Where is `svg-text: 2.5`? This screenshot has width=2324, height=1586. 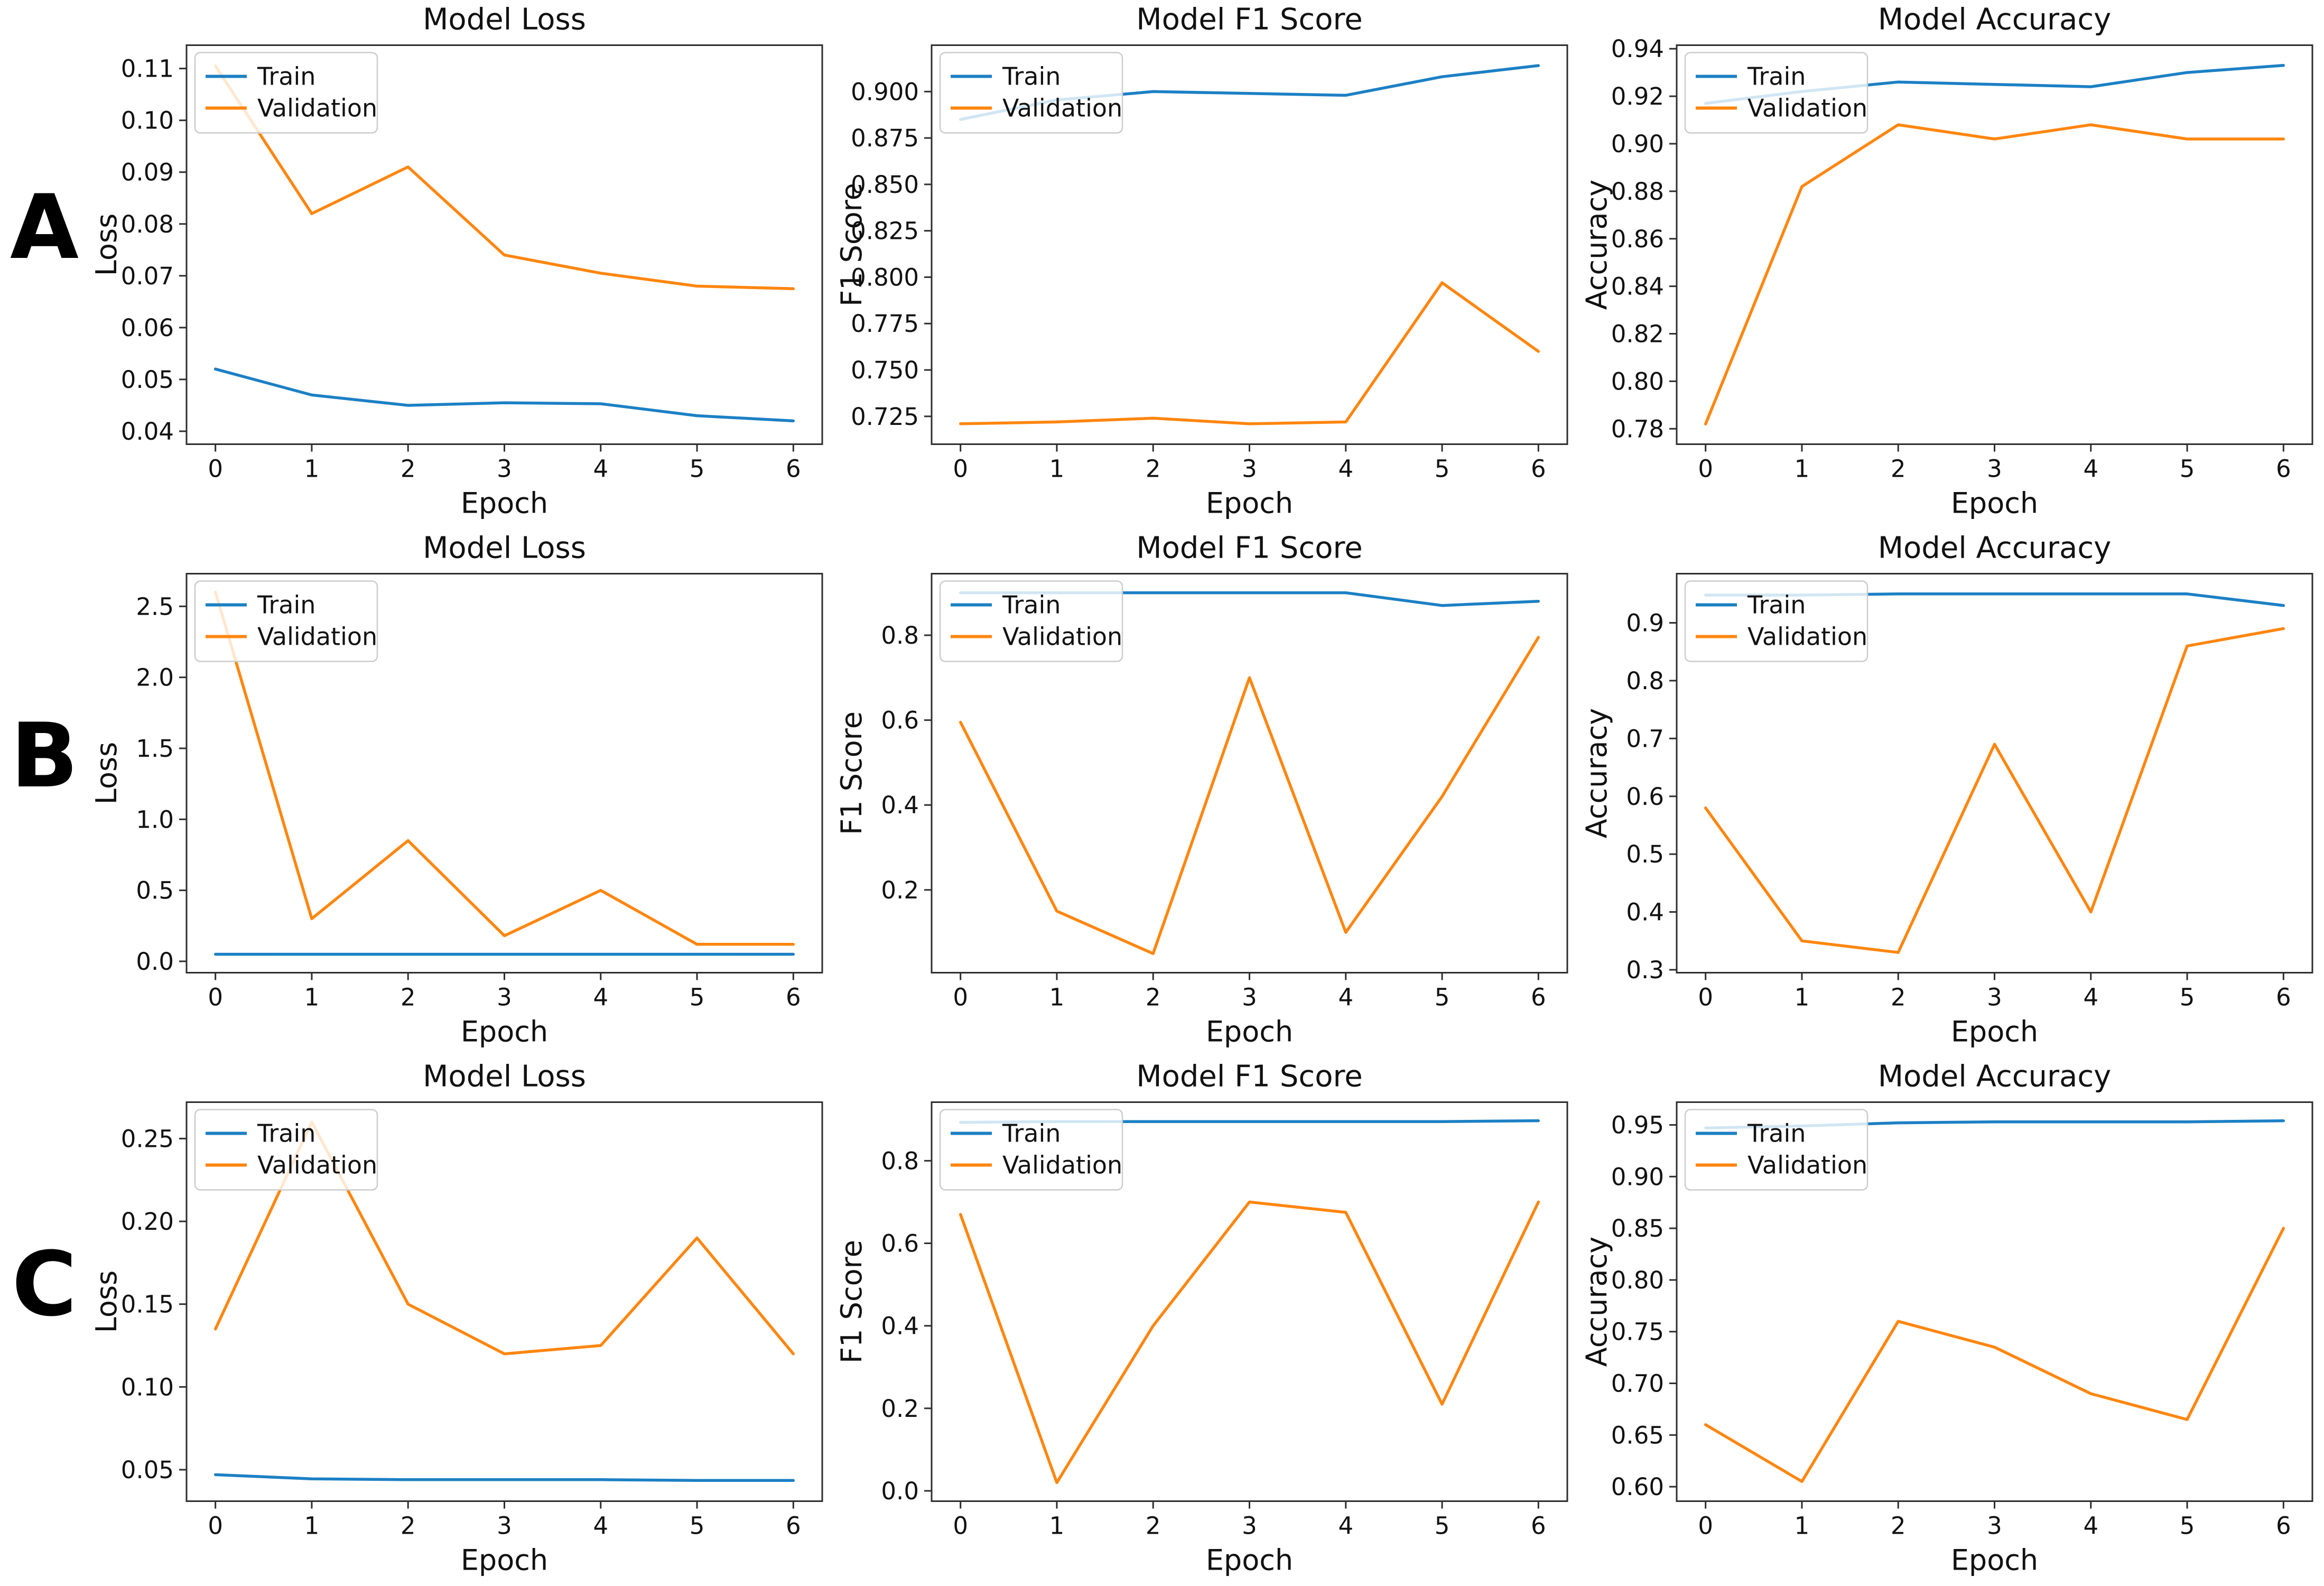 svg-text: 2.5 is located at coordinates (155, 606).